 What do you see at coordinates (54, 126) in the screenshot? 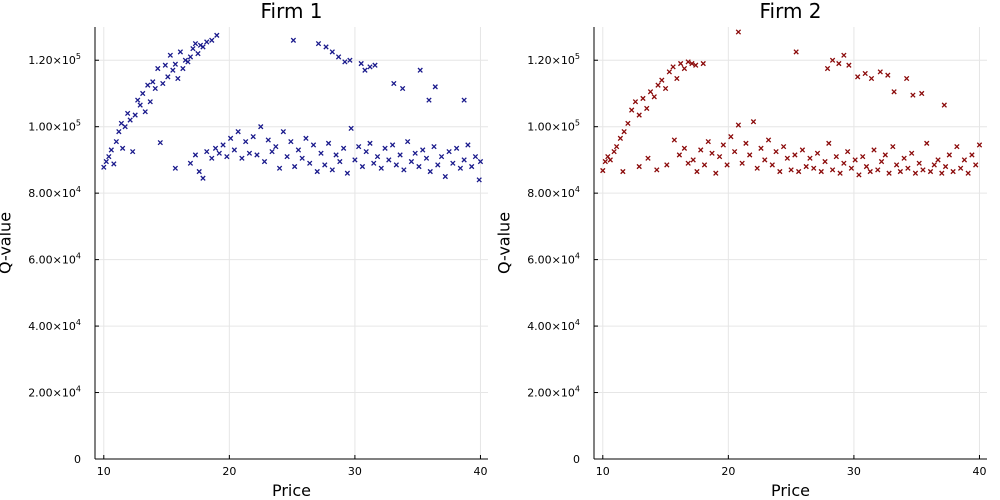
I see `y-tick-label: 1.00×10⁵` at bounding box center [54, 126].